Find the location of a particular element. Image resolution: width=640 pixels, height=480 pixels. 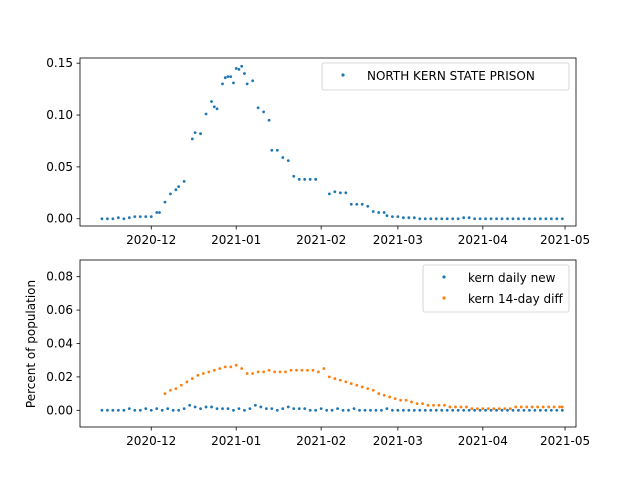

top-x-tick-label-1: 2021-01 is located at coordinates (236, 240).